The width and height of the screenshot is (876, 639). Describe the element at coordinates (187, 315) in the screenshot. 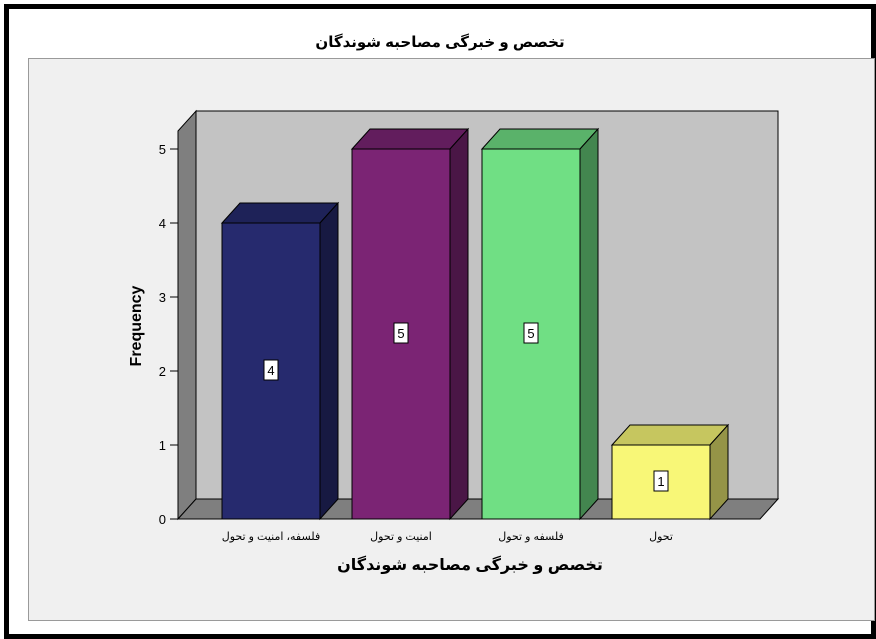

I see `side-wall` at that location.